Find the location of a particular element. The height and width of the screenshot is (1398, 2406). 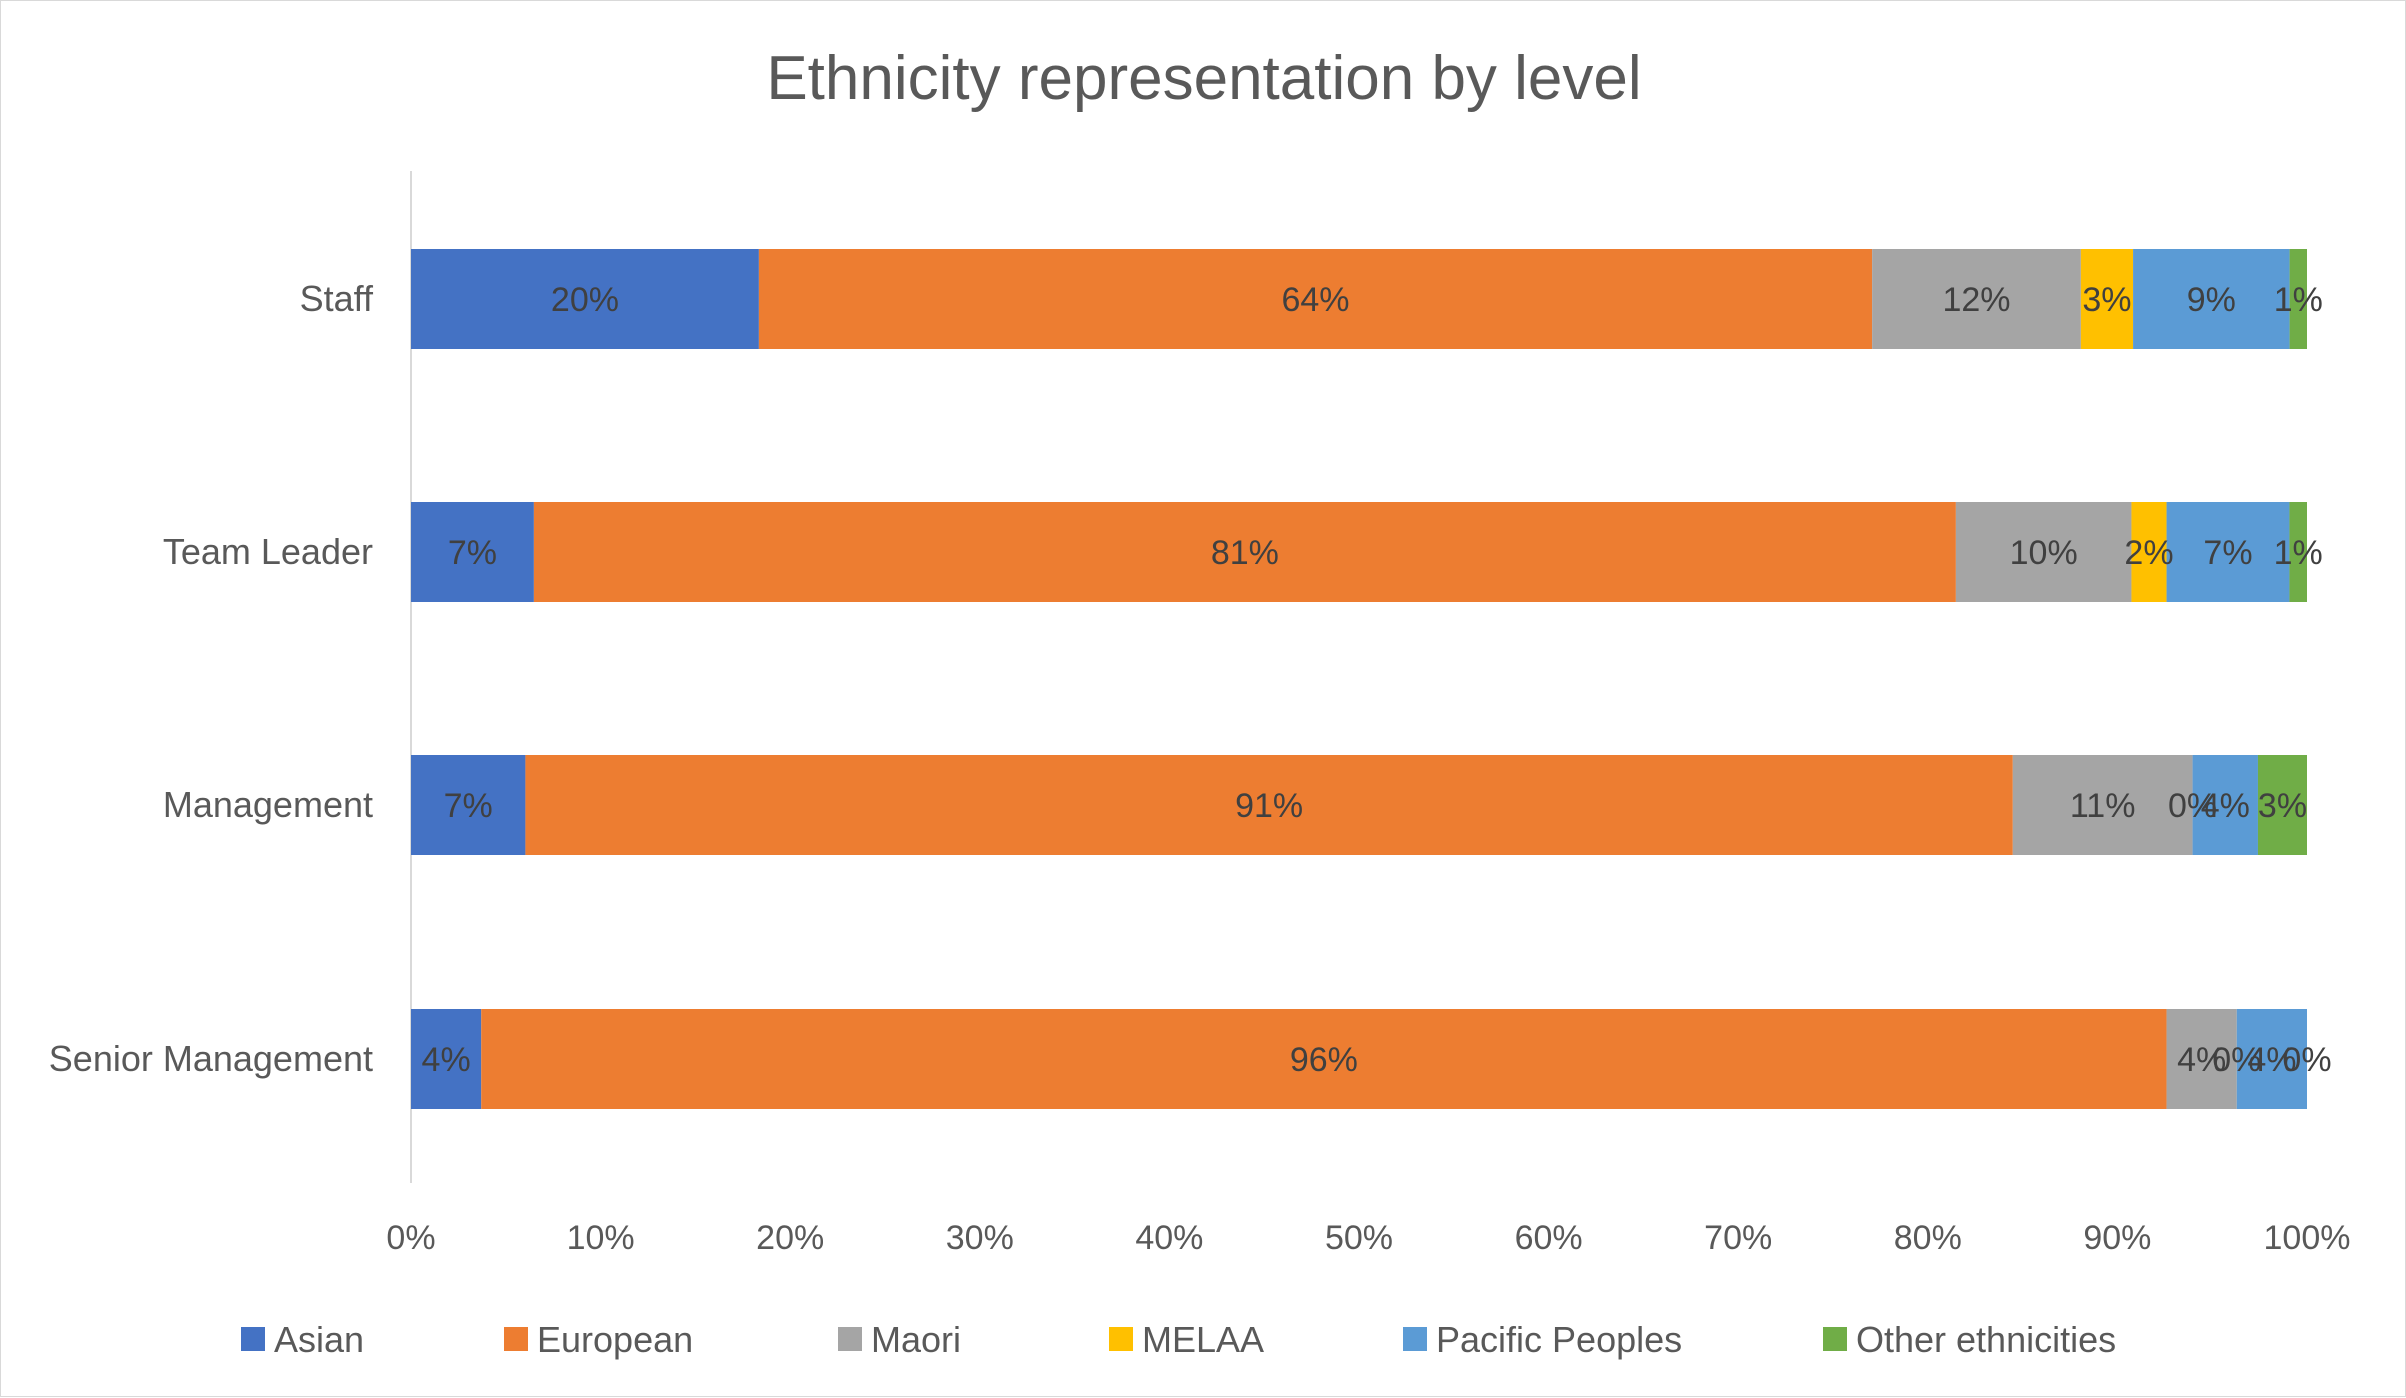

bar-staff-melaa is located at coordinates (2107, 299).